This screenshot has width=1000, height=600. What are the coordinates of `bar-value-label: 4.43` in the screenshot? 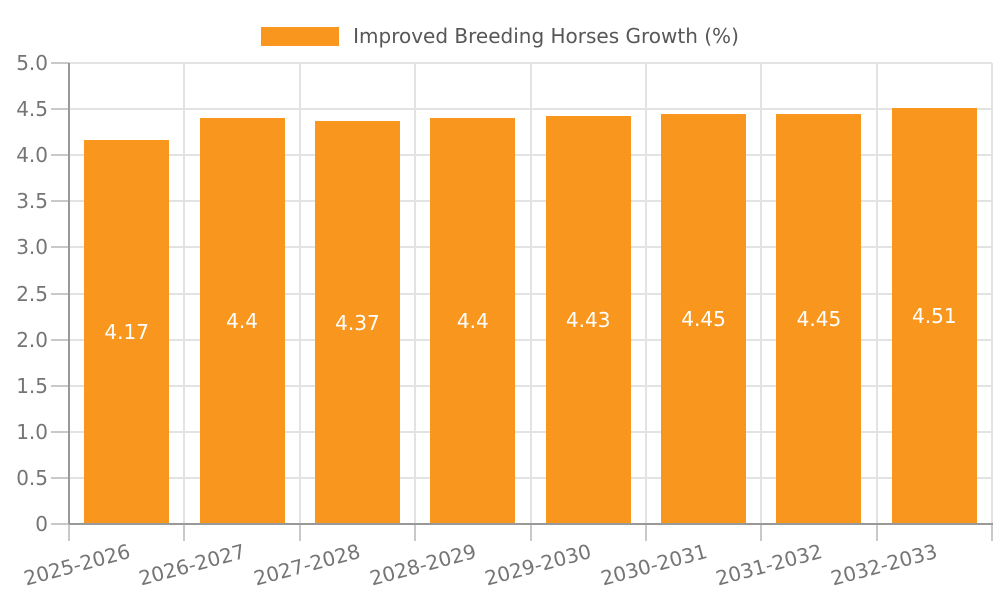 It's located at (588, 319).